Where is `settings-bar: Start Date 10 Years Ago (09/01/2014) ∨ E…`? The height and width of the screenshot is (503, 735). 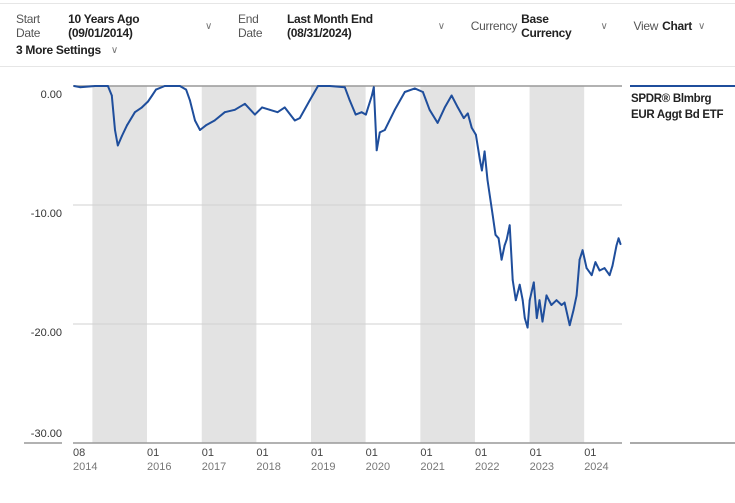
settings-bar: Start Date 10 Years Ago (09/01/2014) ∨ E… is located at coordinates (373, 37).